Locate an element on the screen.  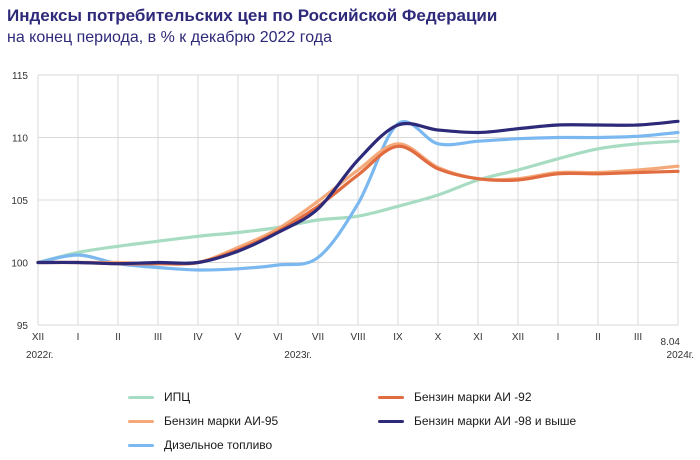
y-tick-label: 100 is located at coordinates (19, 264).